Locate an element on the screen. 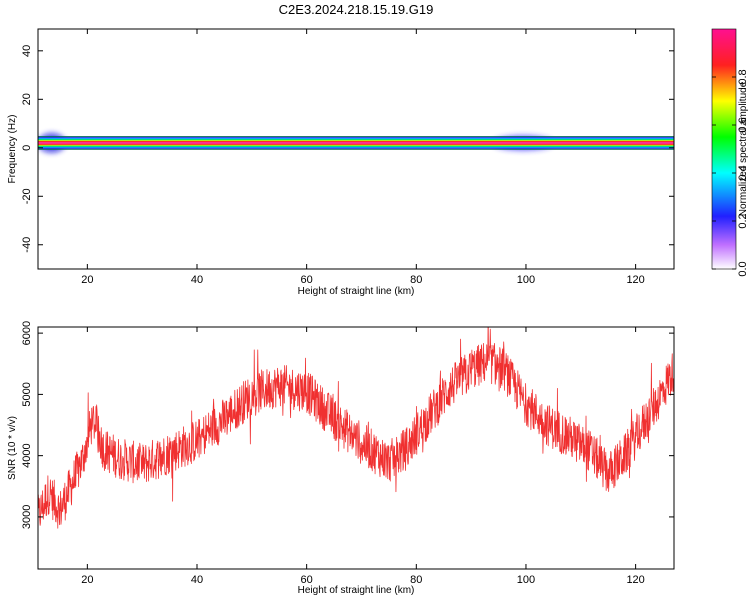  spectrogram-x-axis-label: Height of straight line (km) is located at coordinates (356, 291).